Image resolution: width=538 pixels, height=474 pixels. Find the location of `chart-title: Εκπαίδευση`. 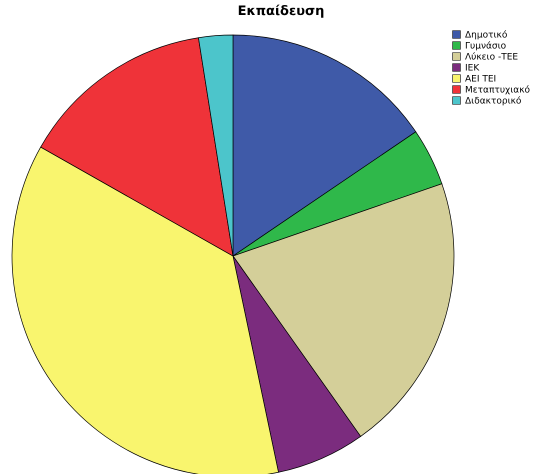

chart-title: Εκπαίδευση is located at coordinates (281, 11).